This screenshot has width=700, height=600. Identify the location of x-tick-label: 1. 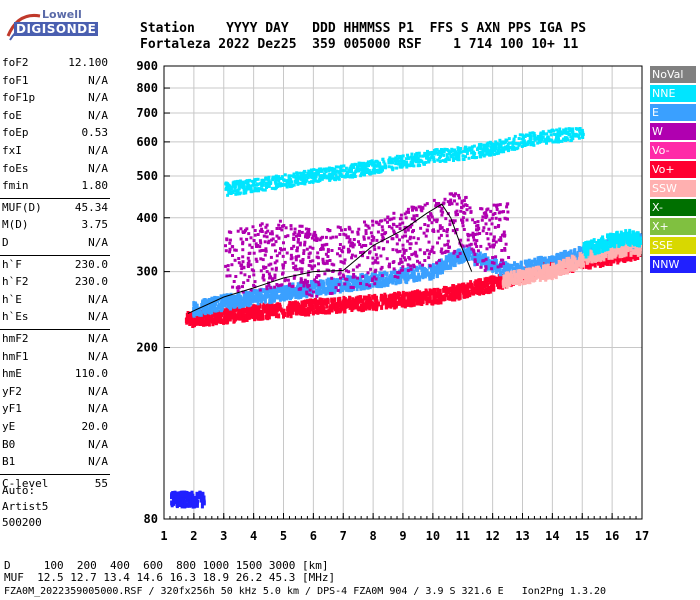
(163, 536).